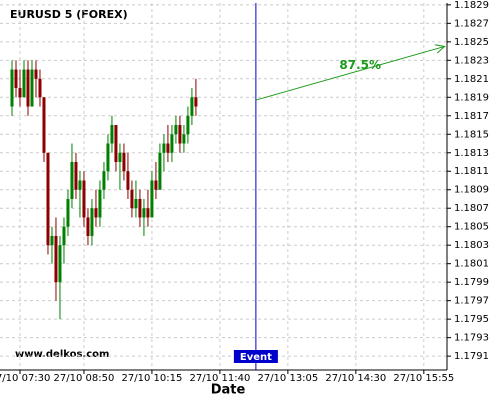 This screenshot has height=400, width=500. What do you see at coordinates (471, 134) in the screenshot?
I see `y-tick-label: 1.1815` at bounding box center [471, 134].